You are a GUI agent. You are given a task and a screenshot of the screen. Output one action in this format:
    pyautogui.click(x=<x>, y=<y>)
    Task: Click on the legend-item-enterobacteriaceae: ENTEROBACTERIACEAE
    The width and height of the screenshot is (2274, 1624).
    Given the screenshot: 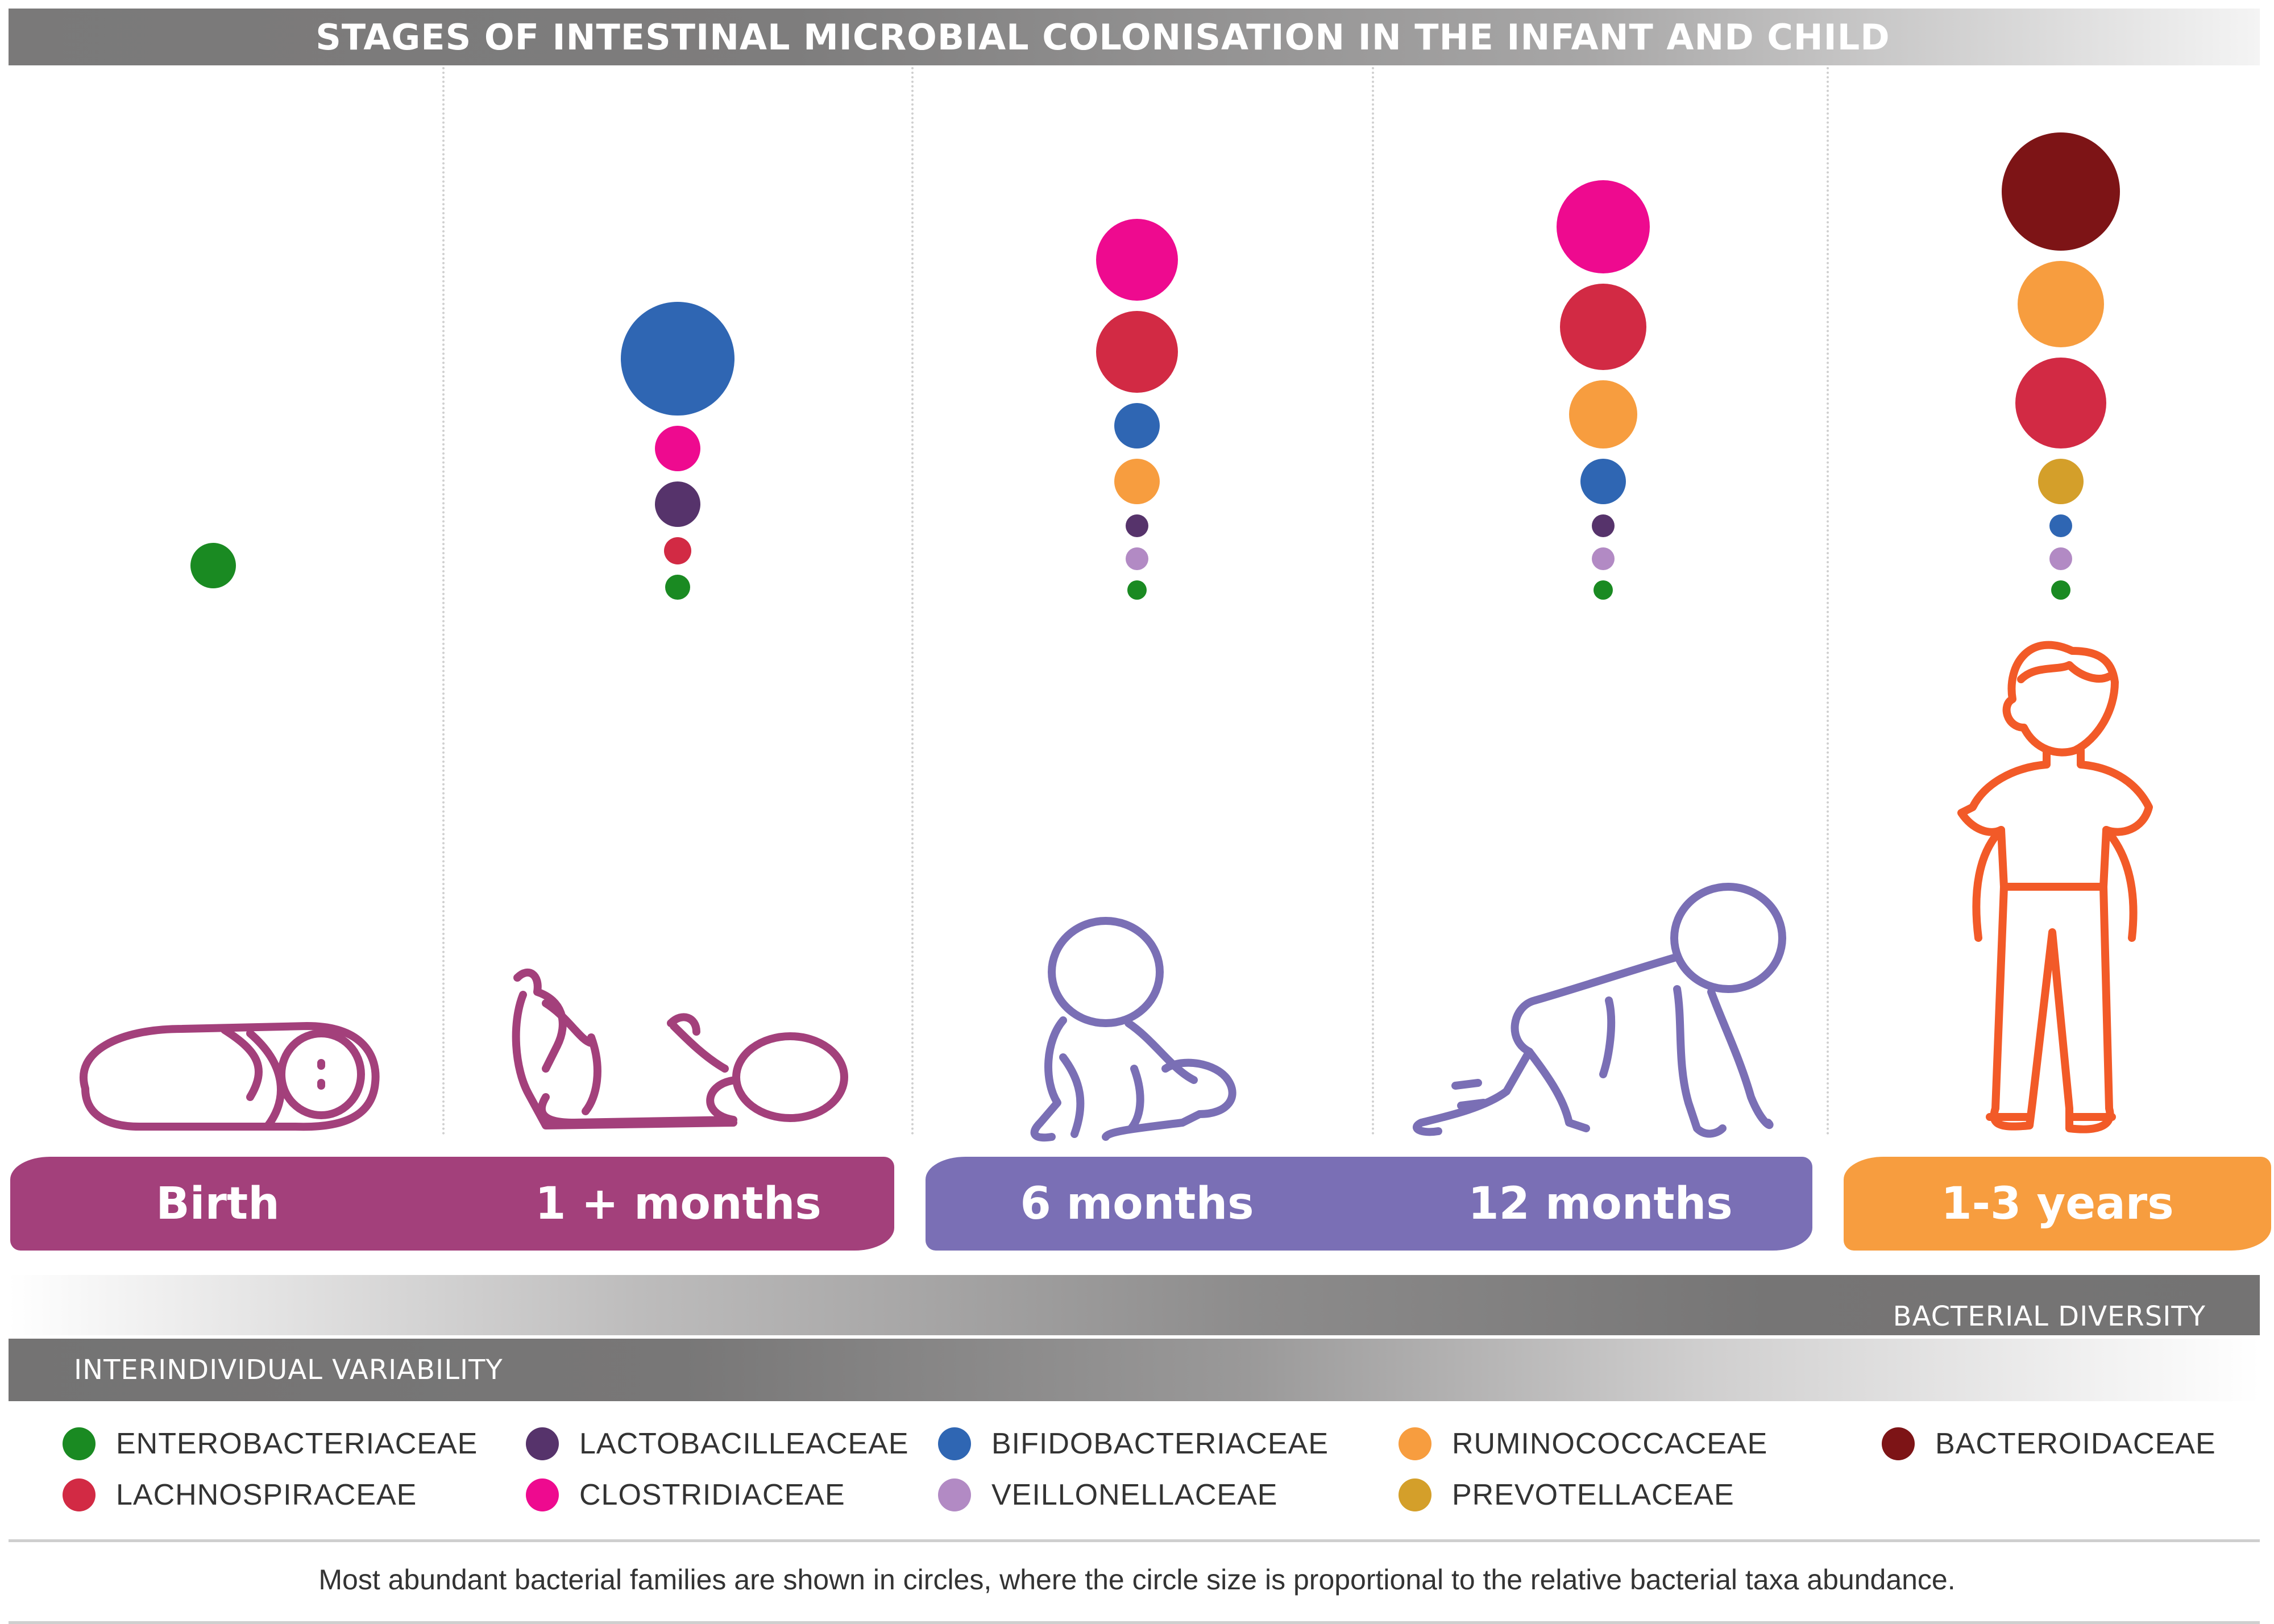 What is the action you would take?
    pyautogui.click(x=270, y=1444)
    